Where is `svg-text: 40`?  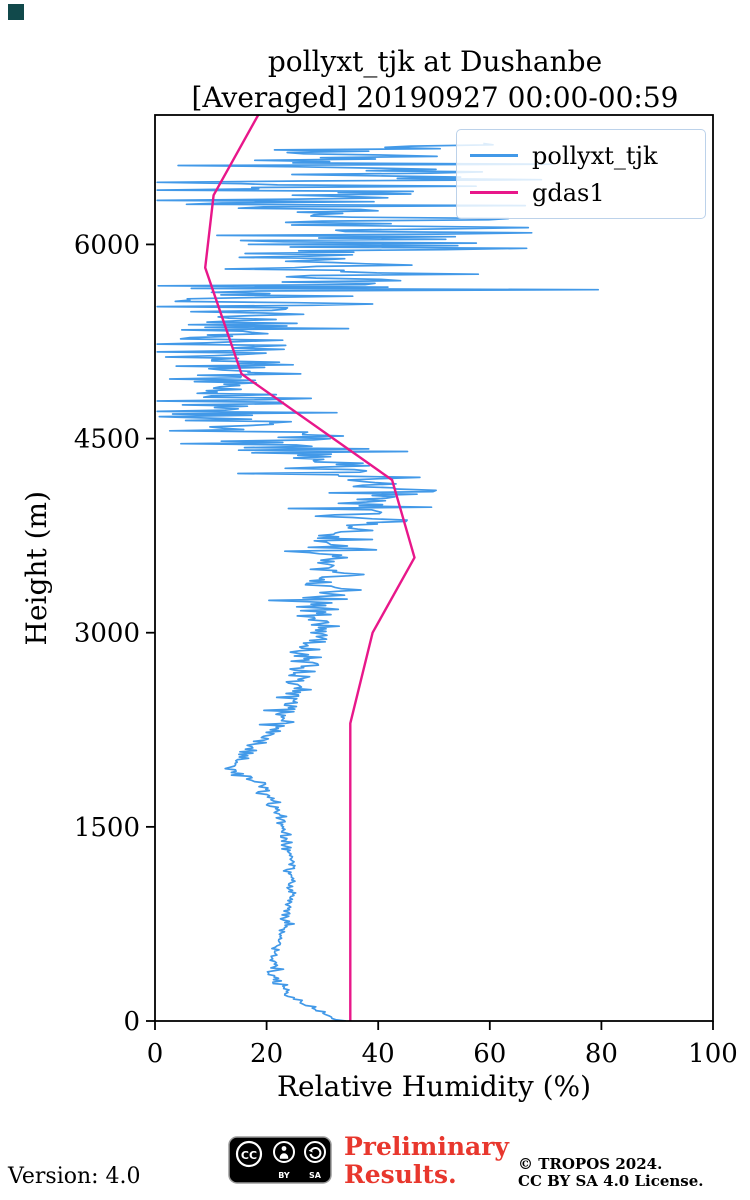
svg-text: 40 is located at coordinates (378, 1054).